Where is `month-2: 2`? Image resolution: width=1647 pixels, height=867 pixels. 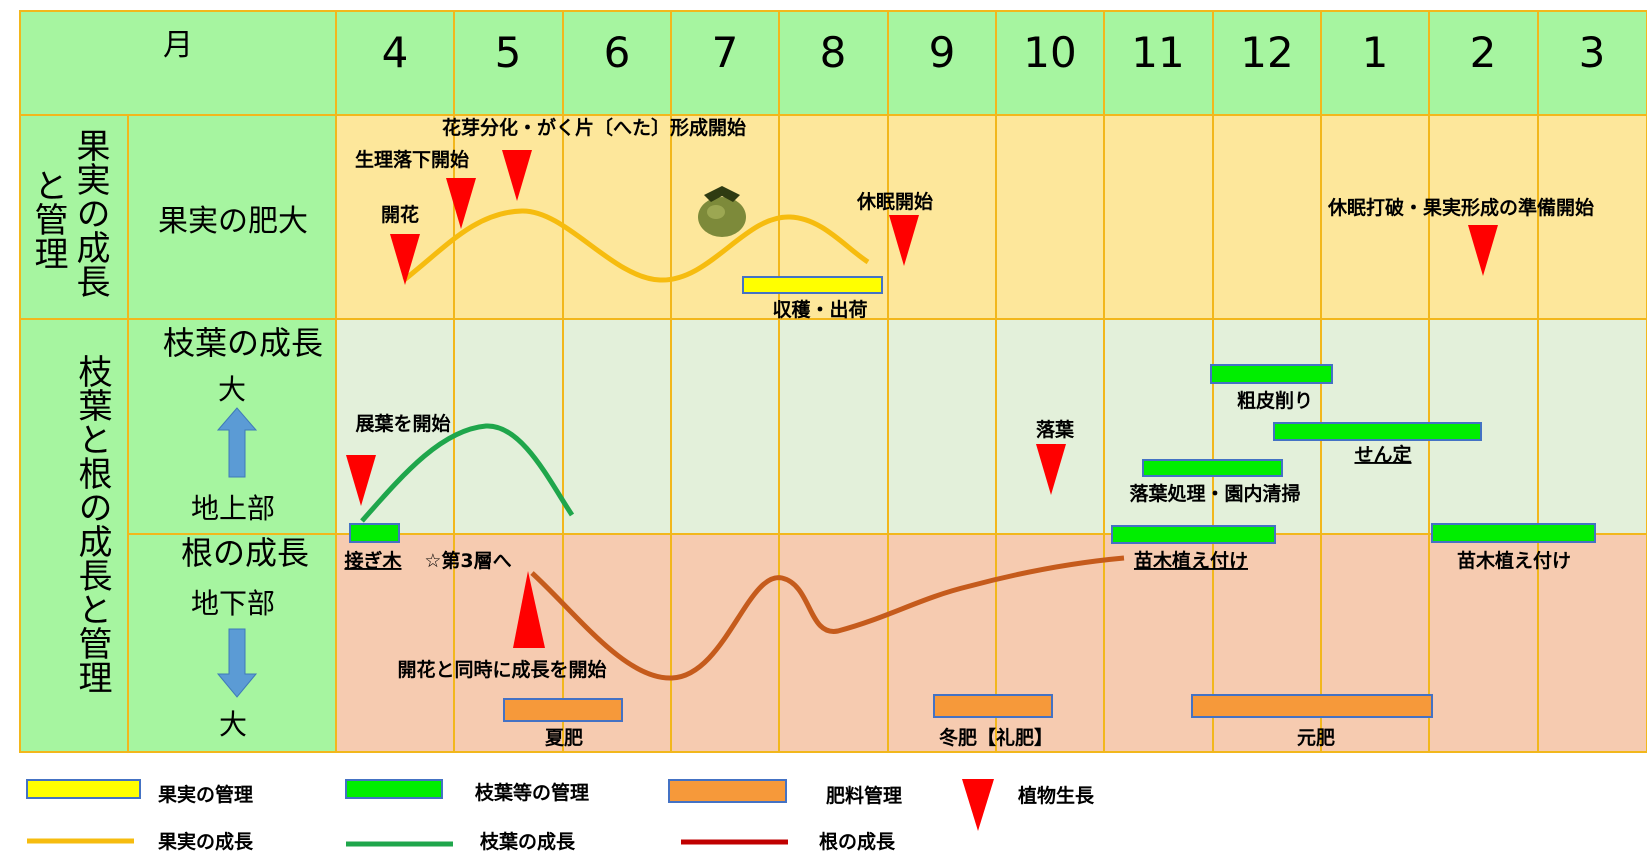
month-2: 2 is located at coordinates (1483, 52).